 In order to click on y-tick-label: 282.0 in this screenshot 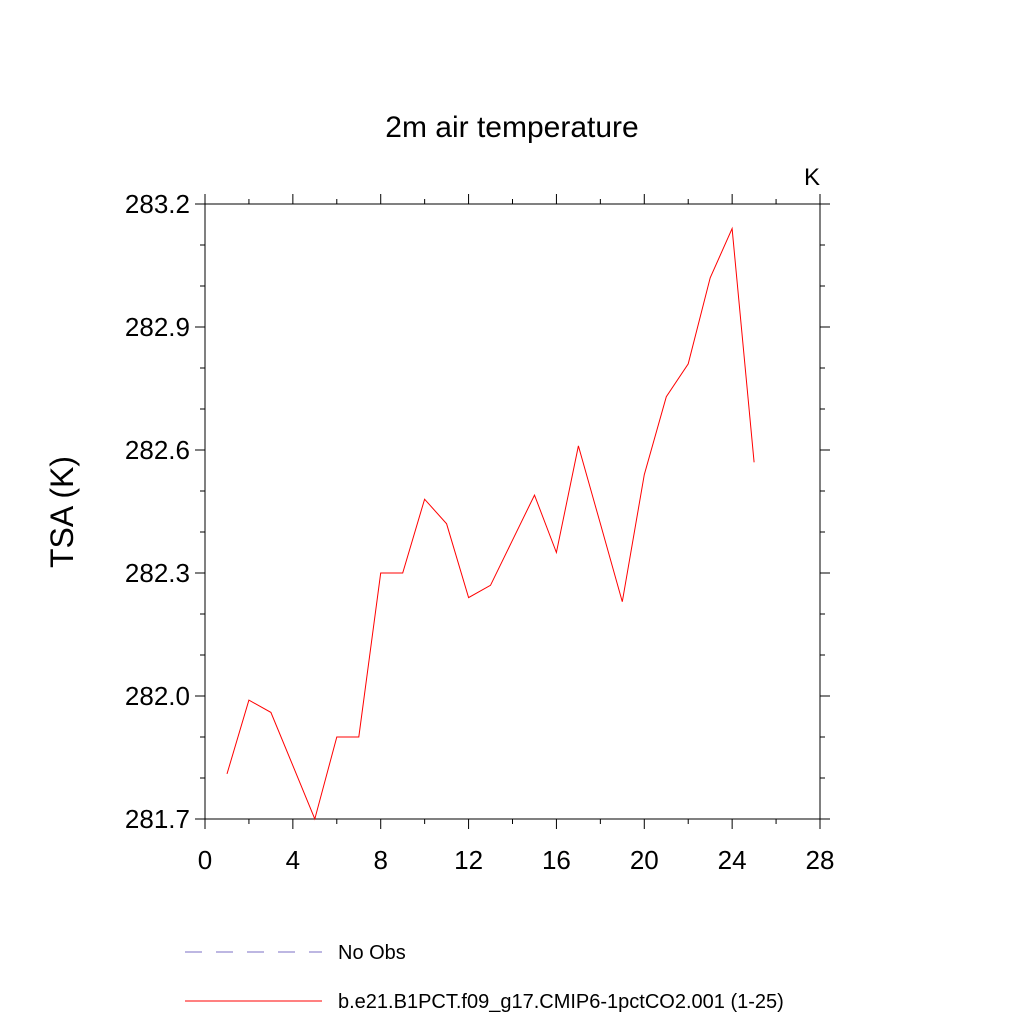, I will do `click(157, 696)`.